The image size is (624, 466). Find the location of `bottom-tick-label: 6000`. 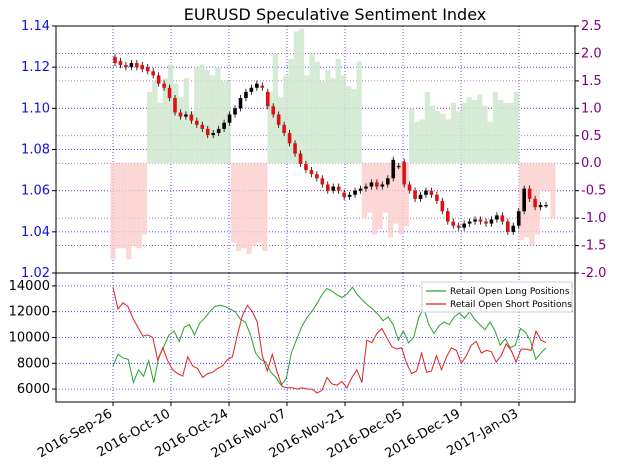

bottom-tick-label: 6000 is located at coordinates (33, 389).